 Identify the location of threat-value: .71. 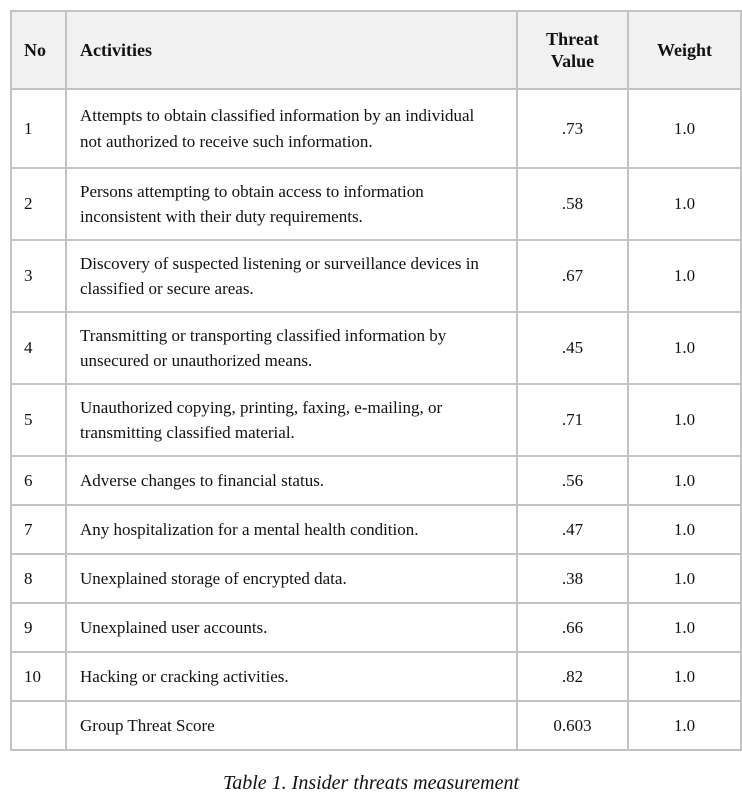
(572, 420).